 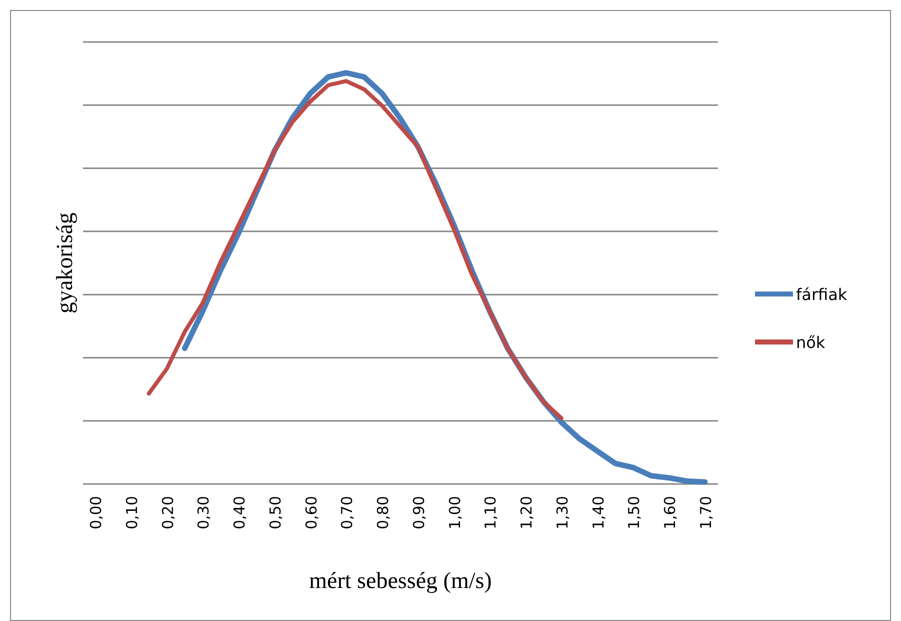 I want to click on x-axis-title: mért sebesség (m/s), so click(x=400, y=580).